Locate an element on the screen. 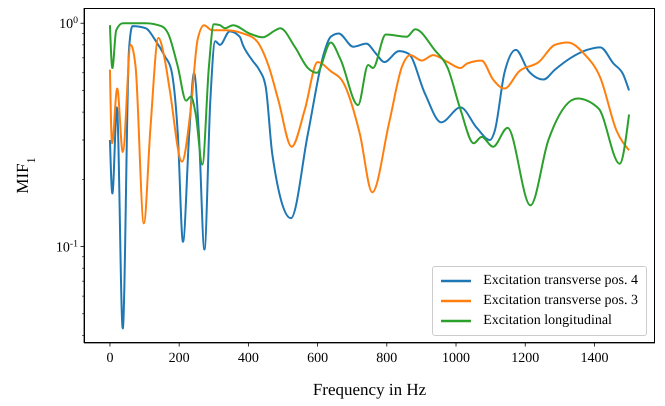 The width and height of the screenshot is (665, 406). x-tick-label: 1000 is located at coordinates (456, 358).